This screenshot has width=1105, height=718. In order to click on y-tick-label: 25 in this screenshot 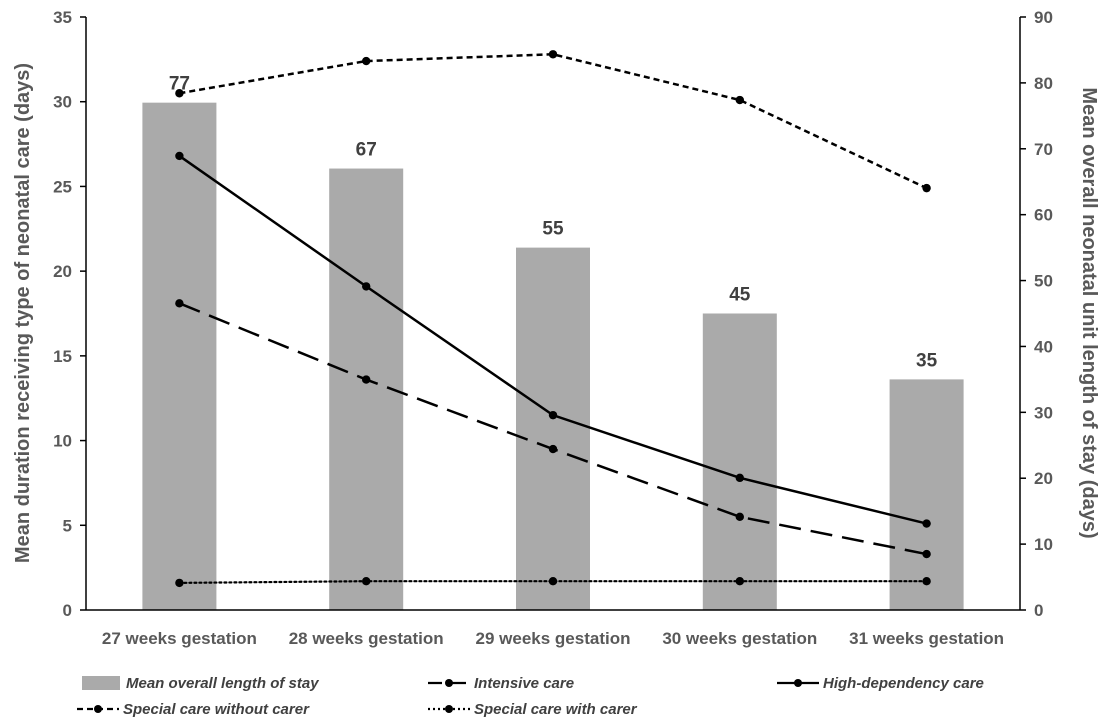, I will do `click(62, 186)`.